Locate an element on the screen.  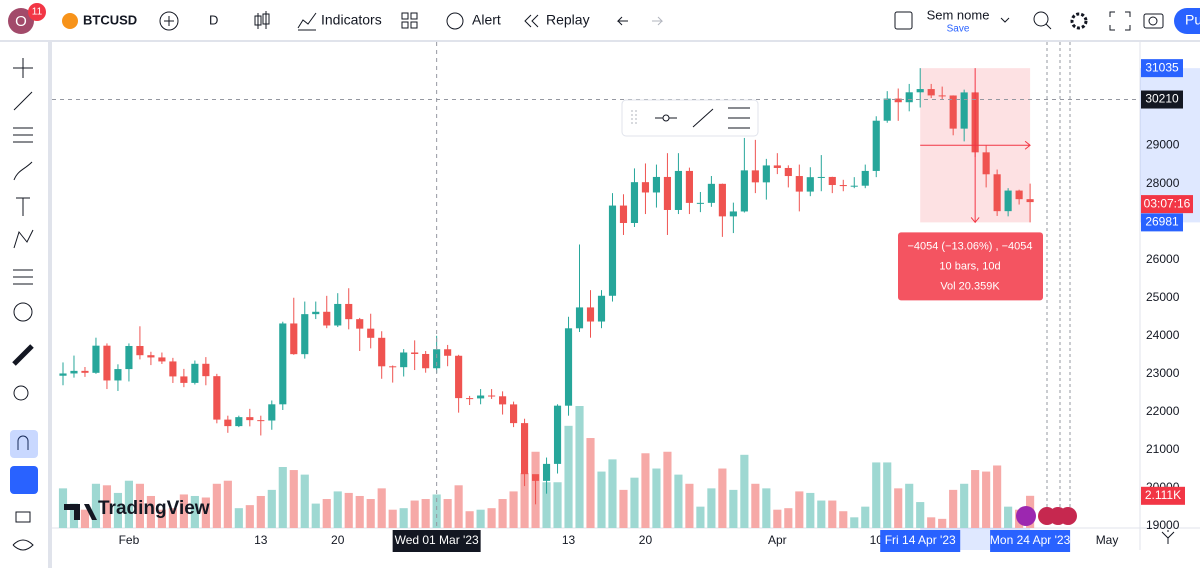
magnet-tool is located at coordinates (23, 442).